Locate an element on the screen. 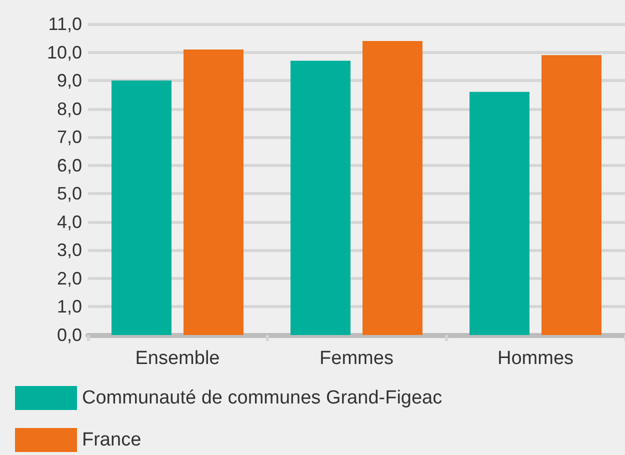 Image resolution: width=625 pixels, height=455 pixels. y-tick-label: 11,0 is located at coordinates (65, 24).